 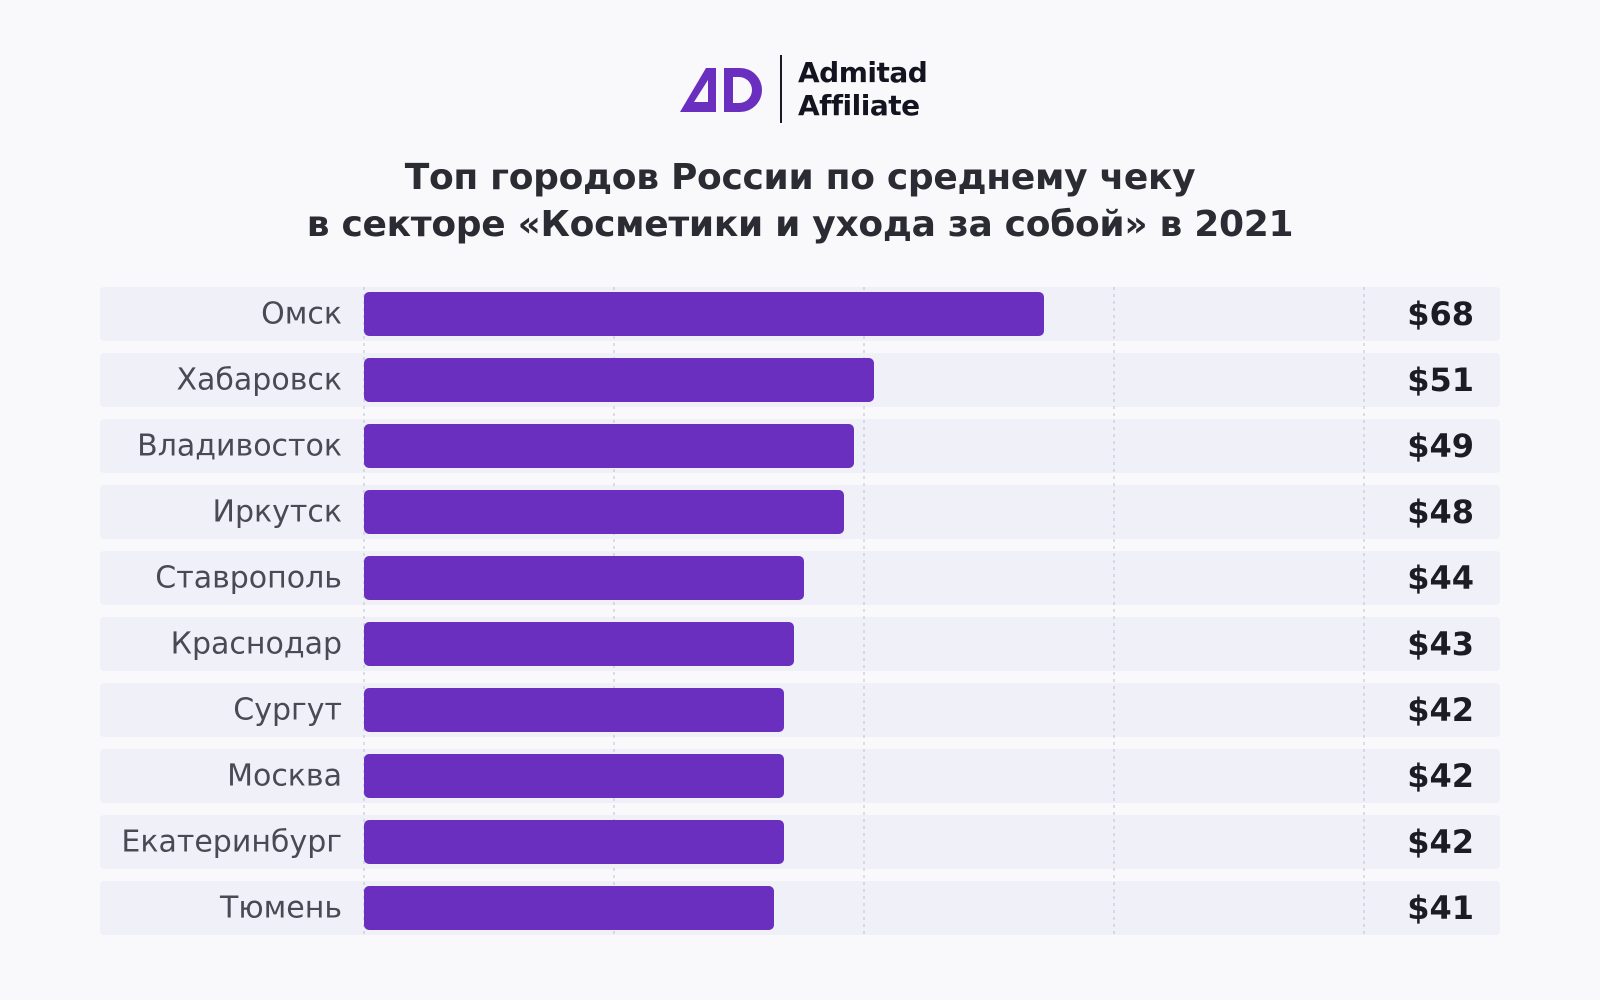 I want to click on brand-name: Admitad Affiliate, so click(x=863, y=89).